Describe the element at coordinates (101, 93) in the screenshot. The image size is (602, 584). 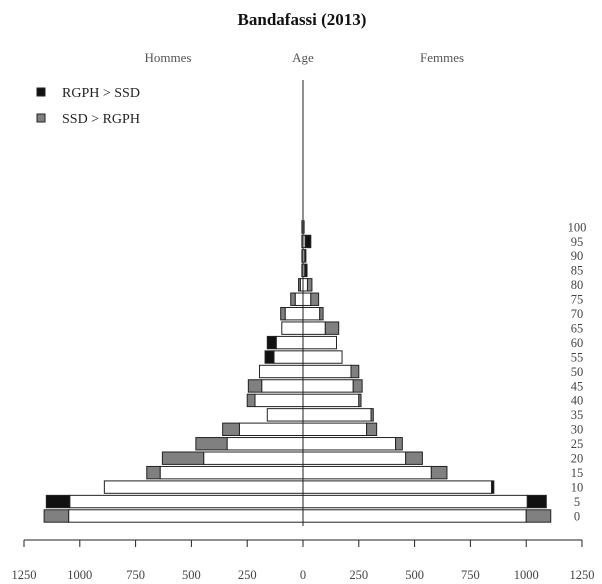
I see `legend-label-rgph-gt-ssd: RGPH > SSD` at that location.